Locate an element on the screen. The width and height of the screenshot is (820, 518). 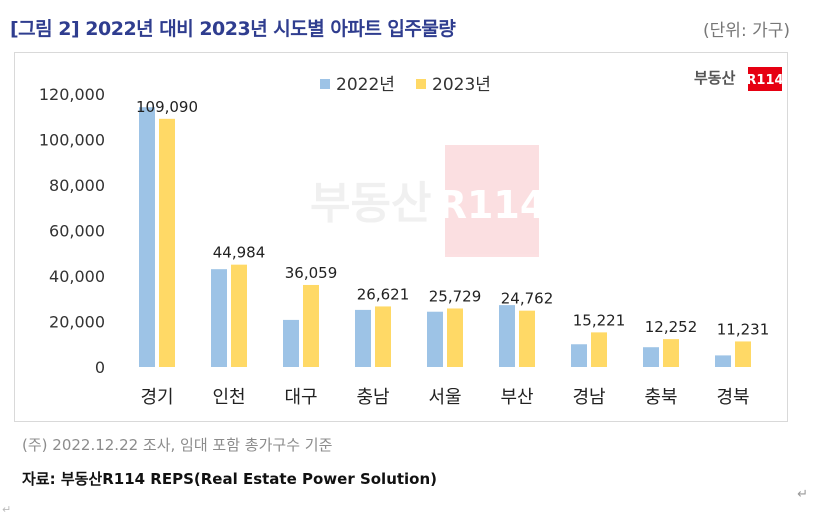
x-category-label: 부산 is located at coordinates (516, 397).